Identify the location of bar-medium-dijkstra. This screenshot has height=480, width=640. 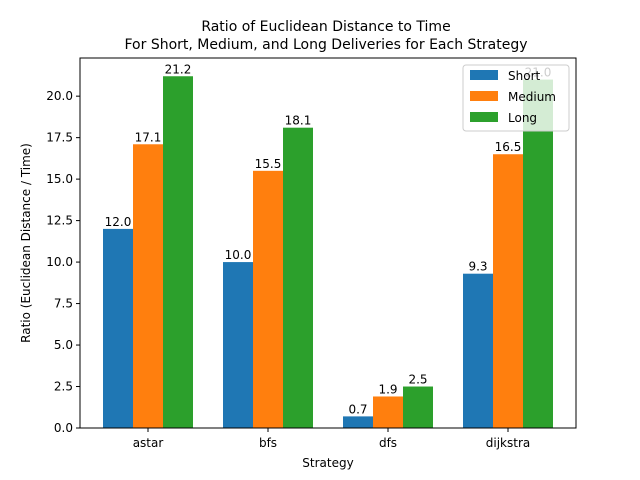
(508, 291).